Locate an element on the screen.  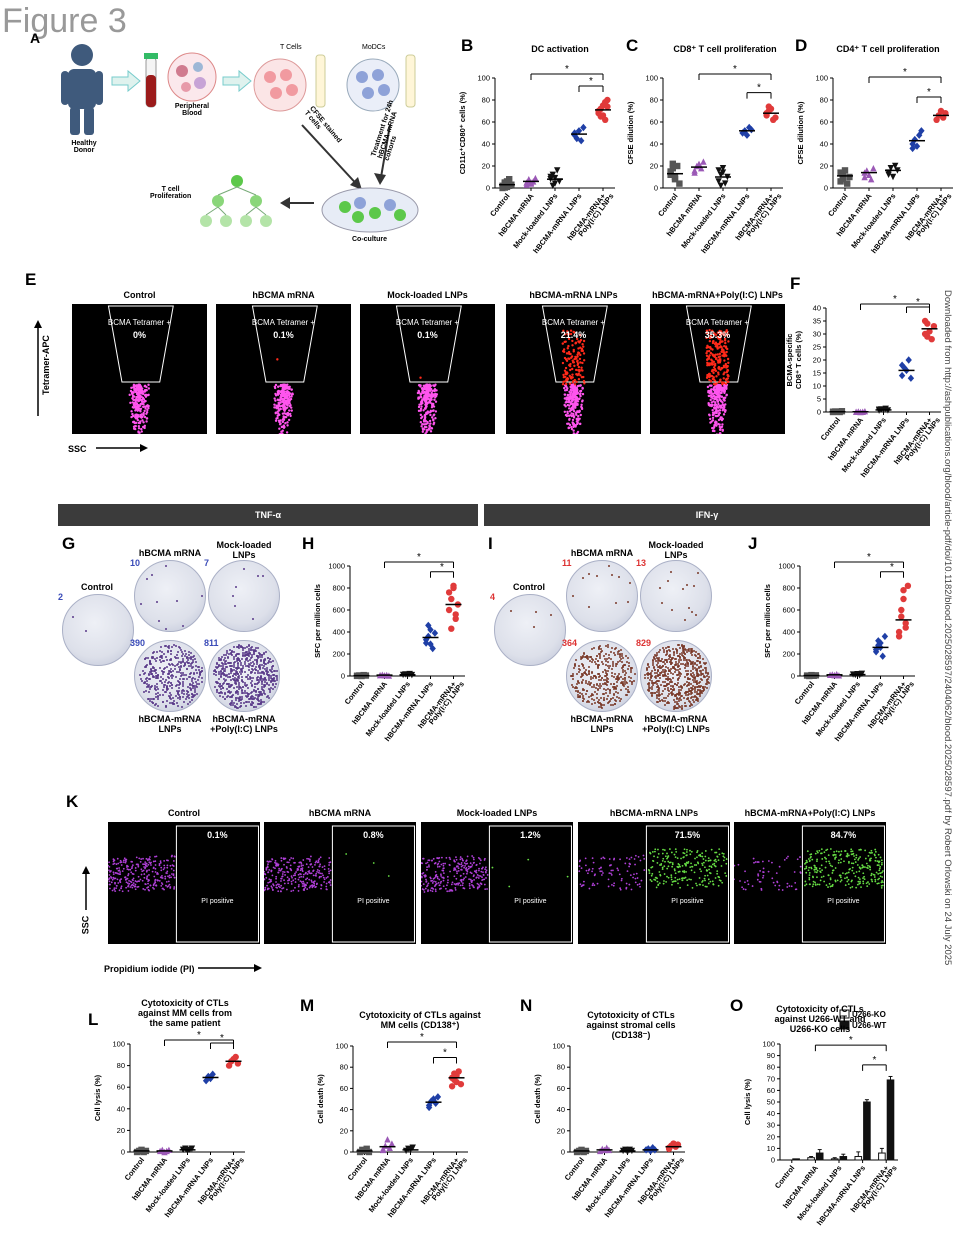
panel-d-letter: D is located at coordinates (801, 46).